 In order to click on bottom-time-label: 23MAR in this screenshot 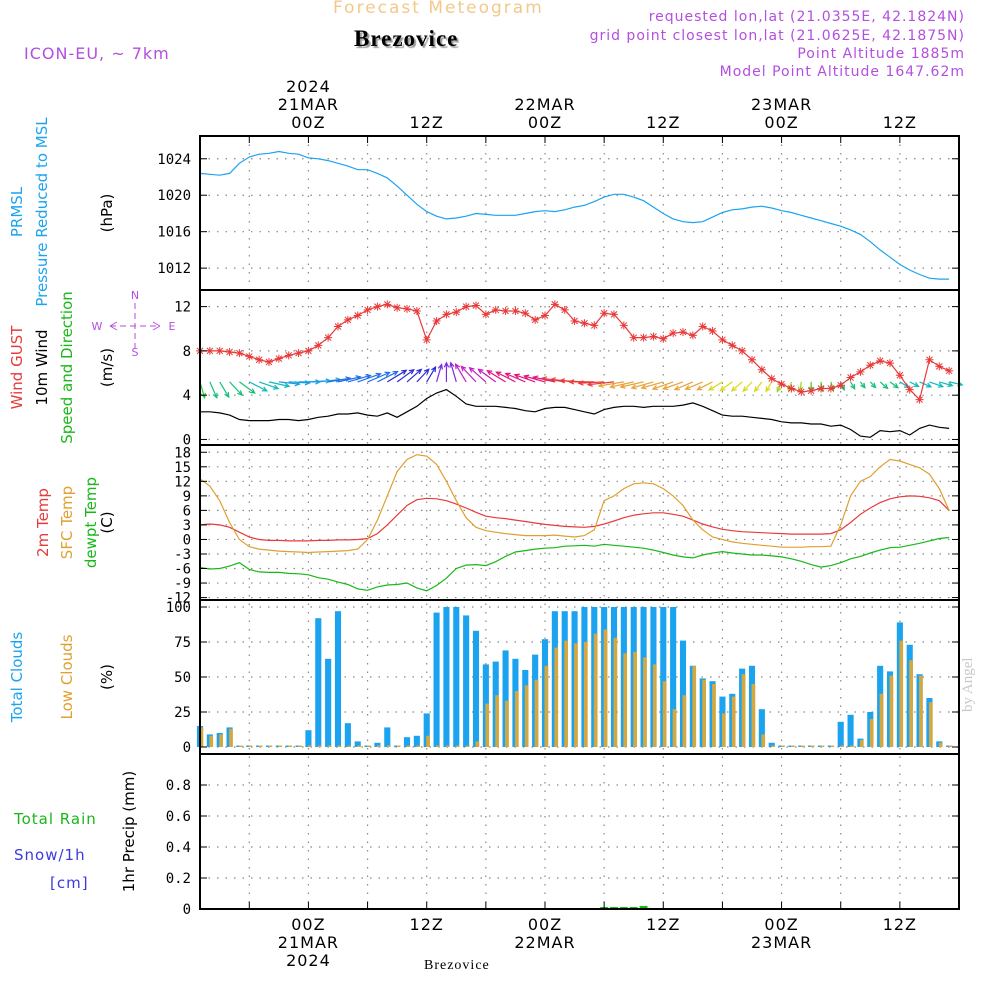, I will do `click(781, 942)`.